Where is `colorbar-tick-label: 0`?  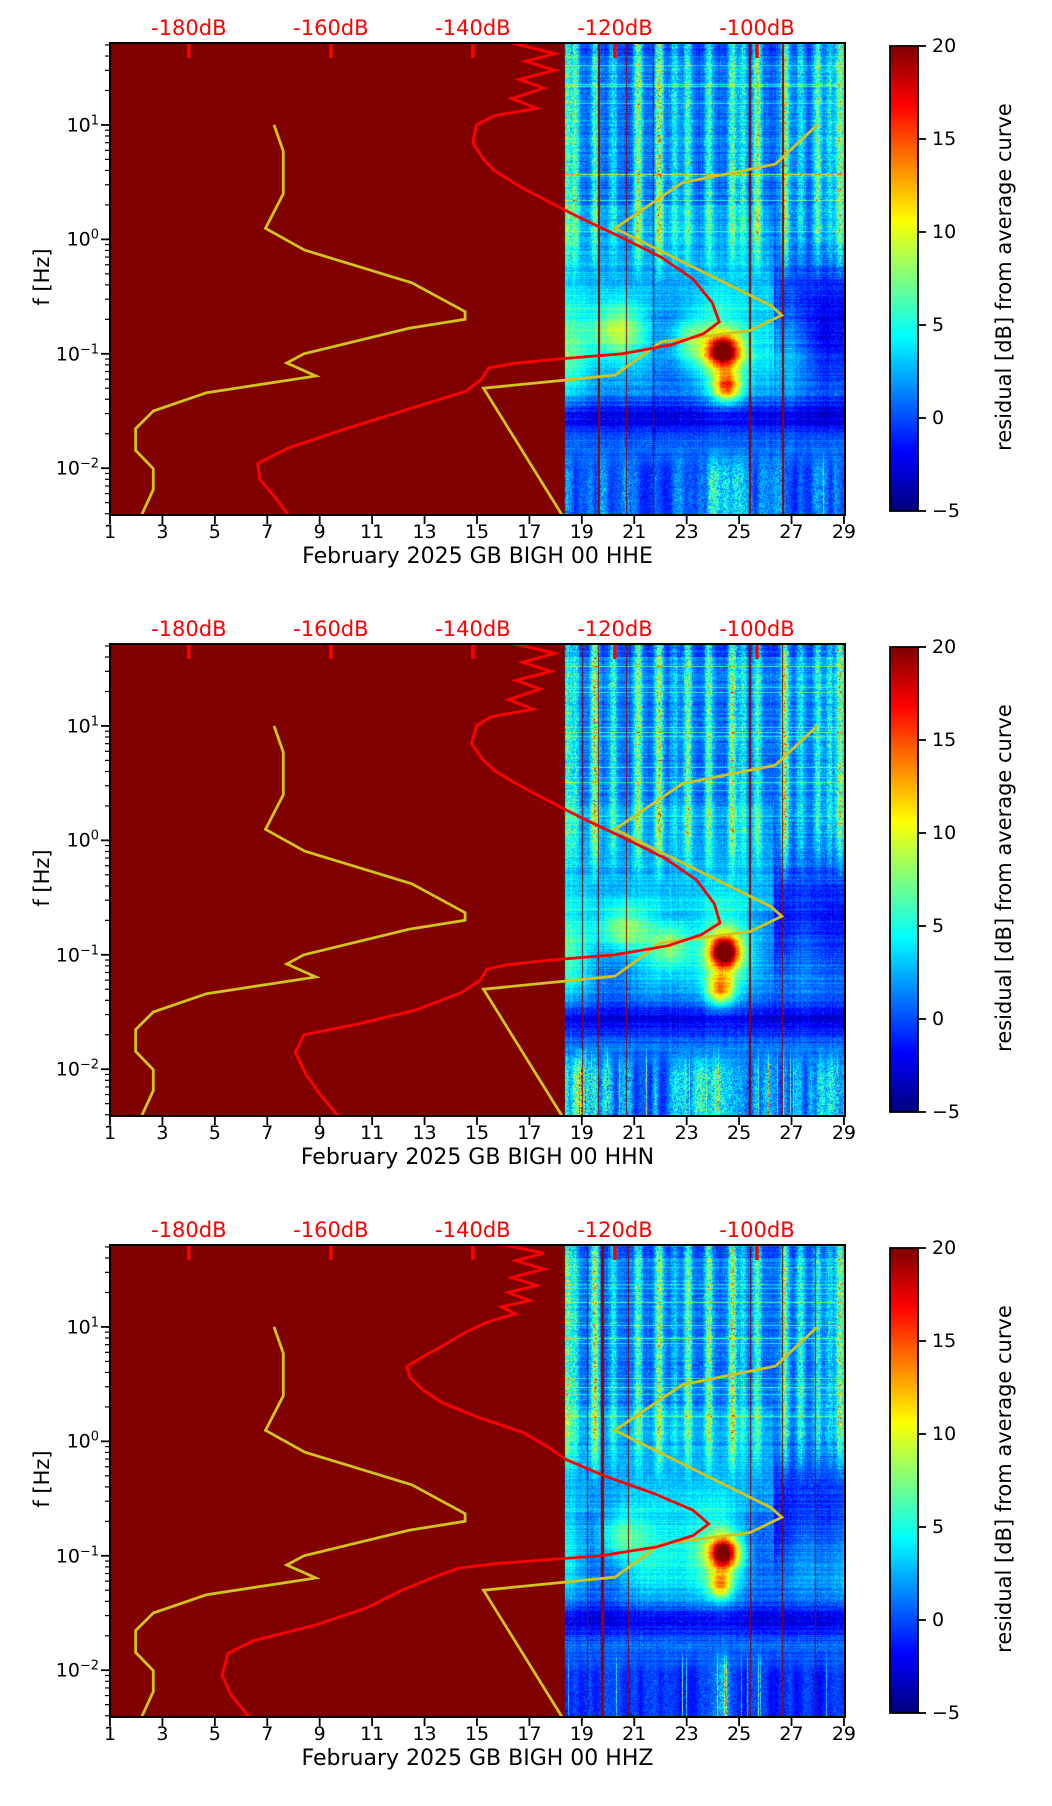 colorbar-tick-label: 0 is located at coordinates (938, 418).